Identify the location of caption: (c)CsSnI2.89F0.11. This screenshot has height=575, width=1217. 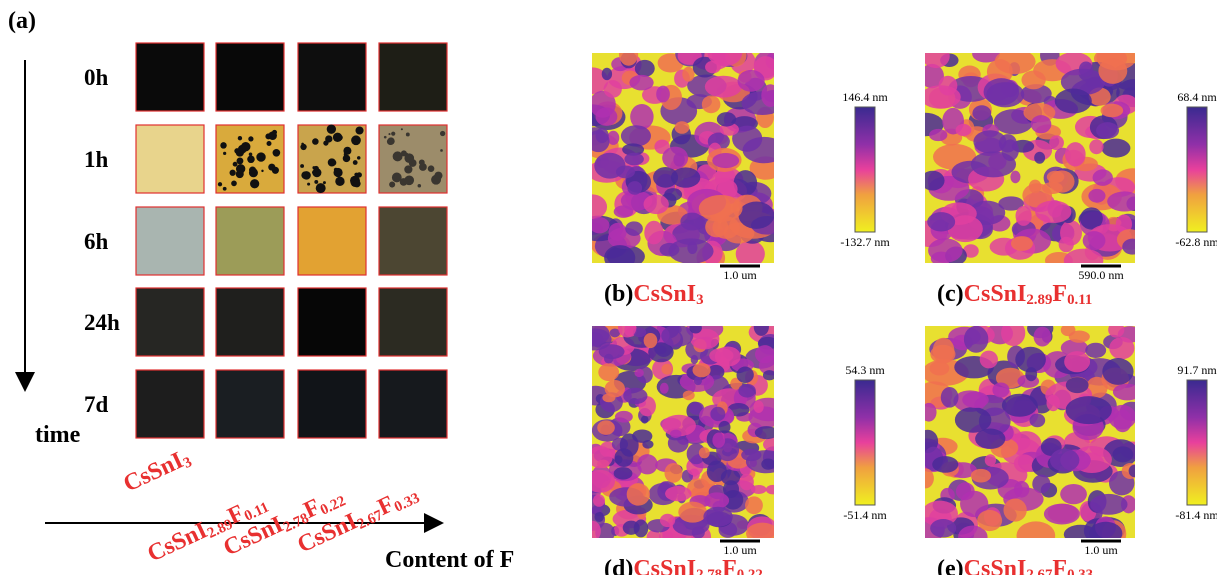
(1014, 294).